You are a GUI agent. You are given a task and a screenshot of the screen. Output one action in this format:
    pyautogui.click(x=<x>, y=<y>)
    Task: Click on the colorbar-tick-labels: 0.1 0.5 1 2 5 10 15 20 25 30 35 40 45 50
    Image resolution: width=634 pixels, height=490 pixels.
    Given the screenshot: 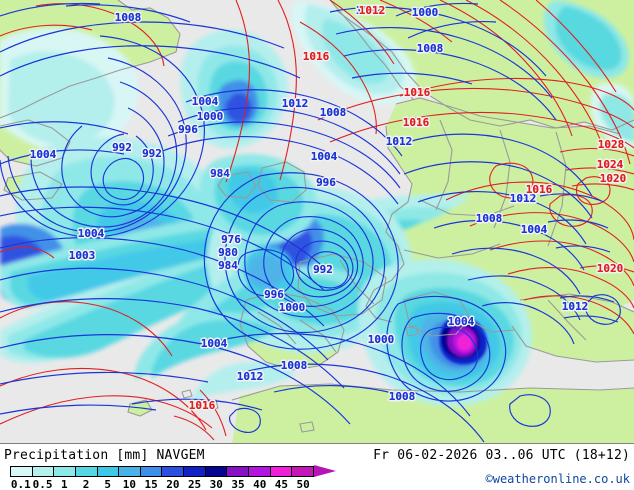 What is the action you would take?
    pyautogui.click(x=174, y=484)
    